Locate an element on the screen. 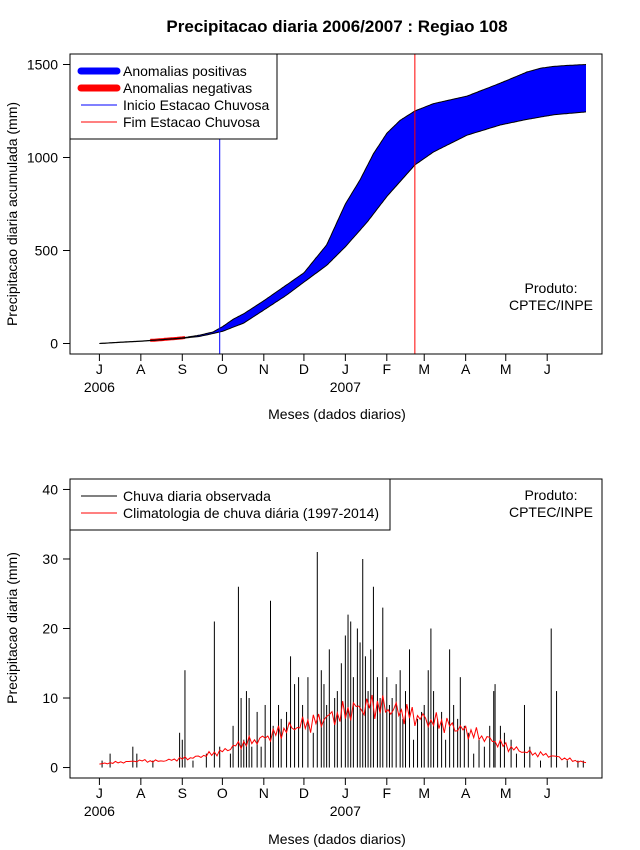 This screenshot has height=850, width=640. daily-x-axis: J A S O N D J F M A M J 2006 2007 is located at coordinates (317, 798).